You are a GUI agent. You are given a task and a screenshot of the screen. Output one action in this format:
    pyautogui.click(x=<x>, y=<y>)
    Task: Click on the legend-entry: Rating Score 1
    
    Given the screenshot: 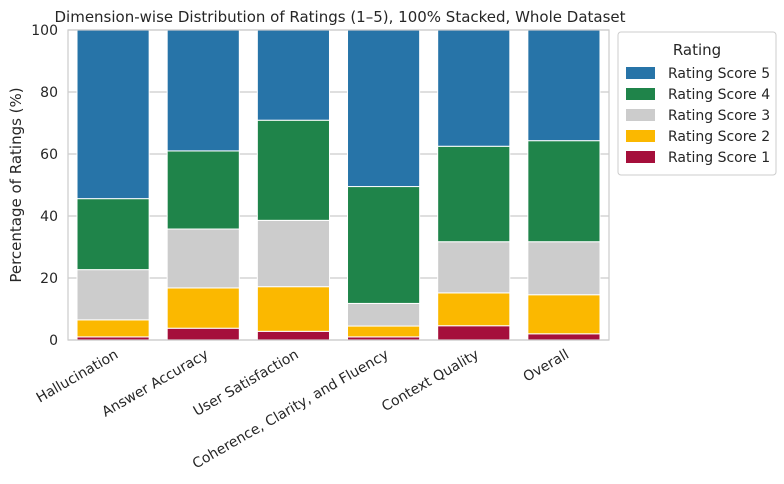 What is the action you would take?
    pyautogui.click(x=719, y=158)
    